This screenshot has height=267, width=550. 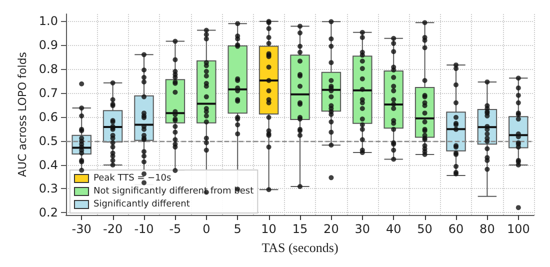 What do you see at coordinates (362, 229) in the screenshot?
I see `x-tick-label: 30` at bounding box center [362, 229].